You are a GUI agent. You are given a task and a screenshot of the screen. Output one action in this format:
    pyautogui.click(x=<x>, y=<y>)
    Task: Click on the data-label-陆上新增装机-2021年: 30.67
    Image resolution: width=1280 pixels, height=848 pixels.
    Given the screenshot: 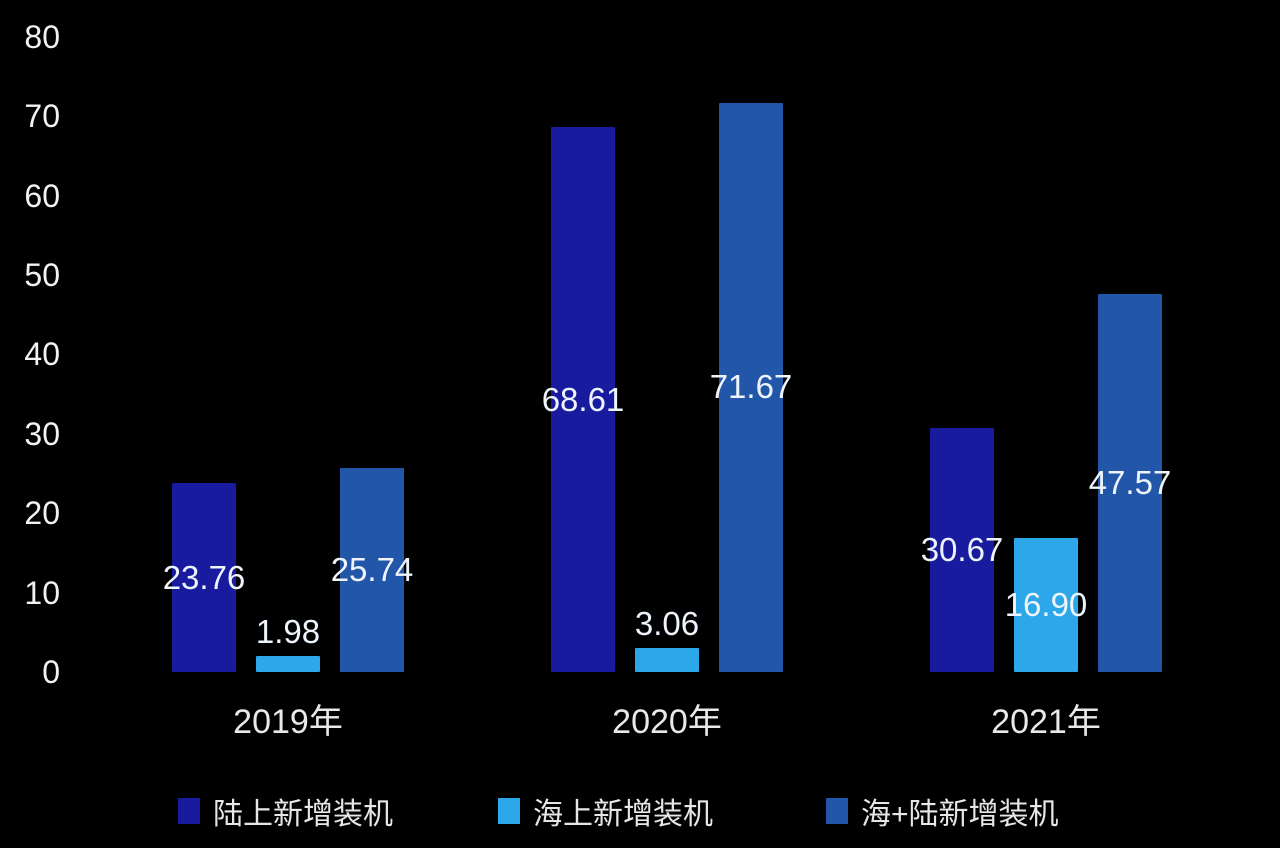 What is the action you would take?
    pyautogui.click(x=962, y=550)
    